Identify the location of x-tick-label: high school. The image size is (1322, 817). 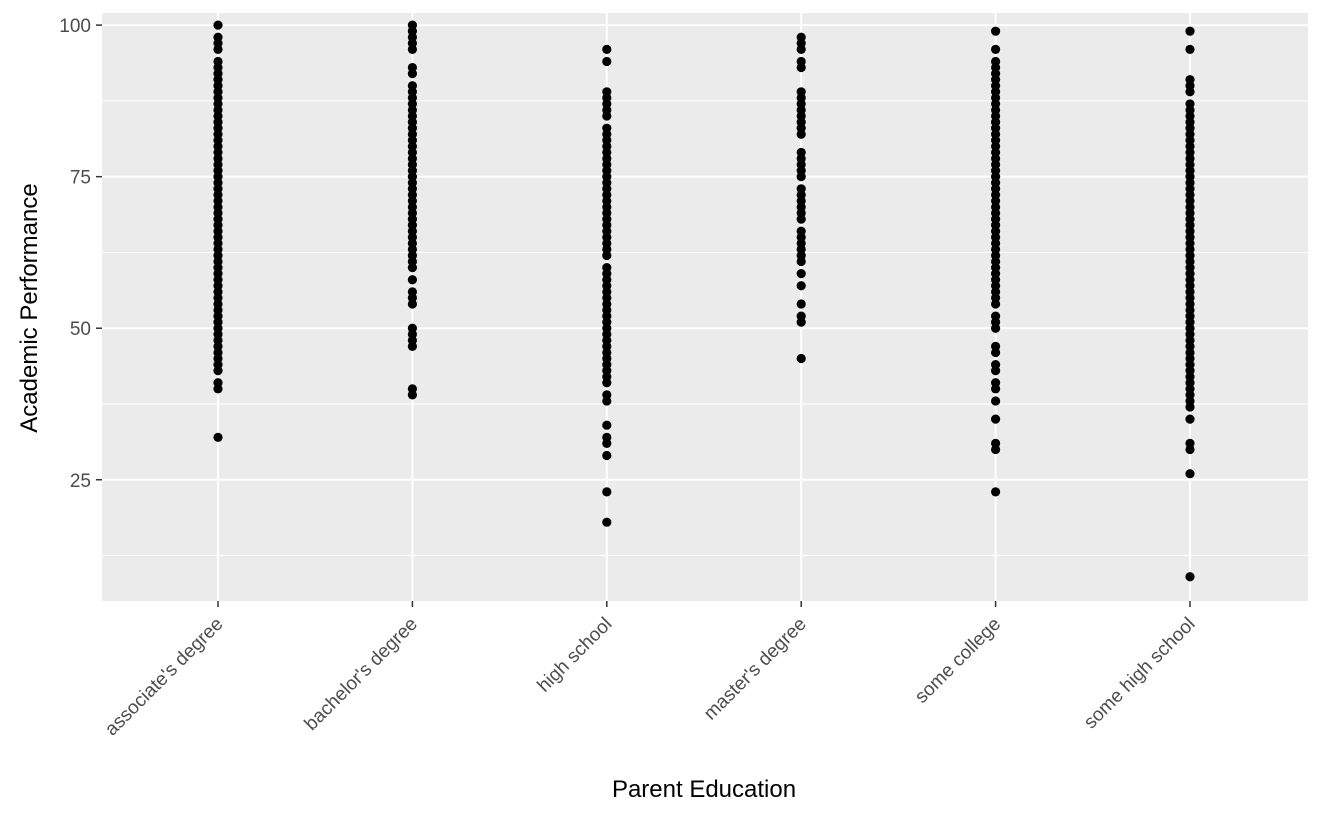
(575, 655).